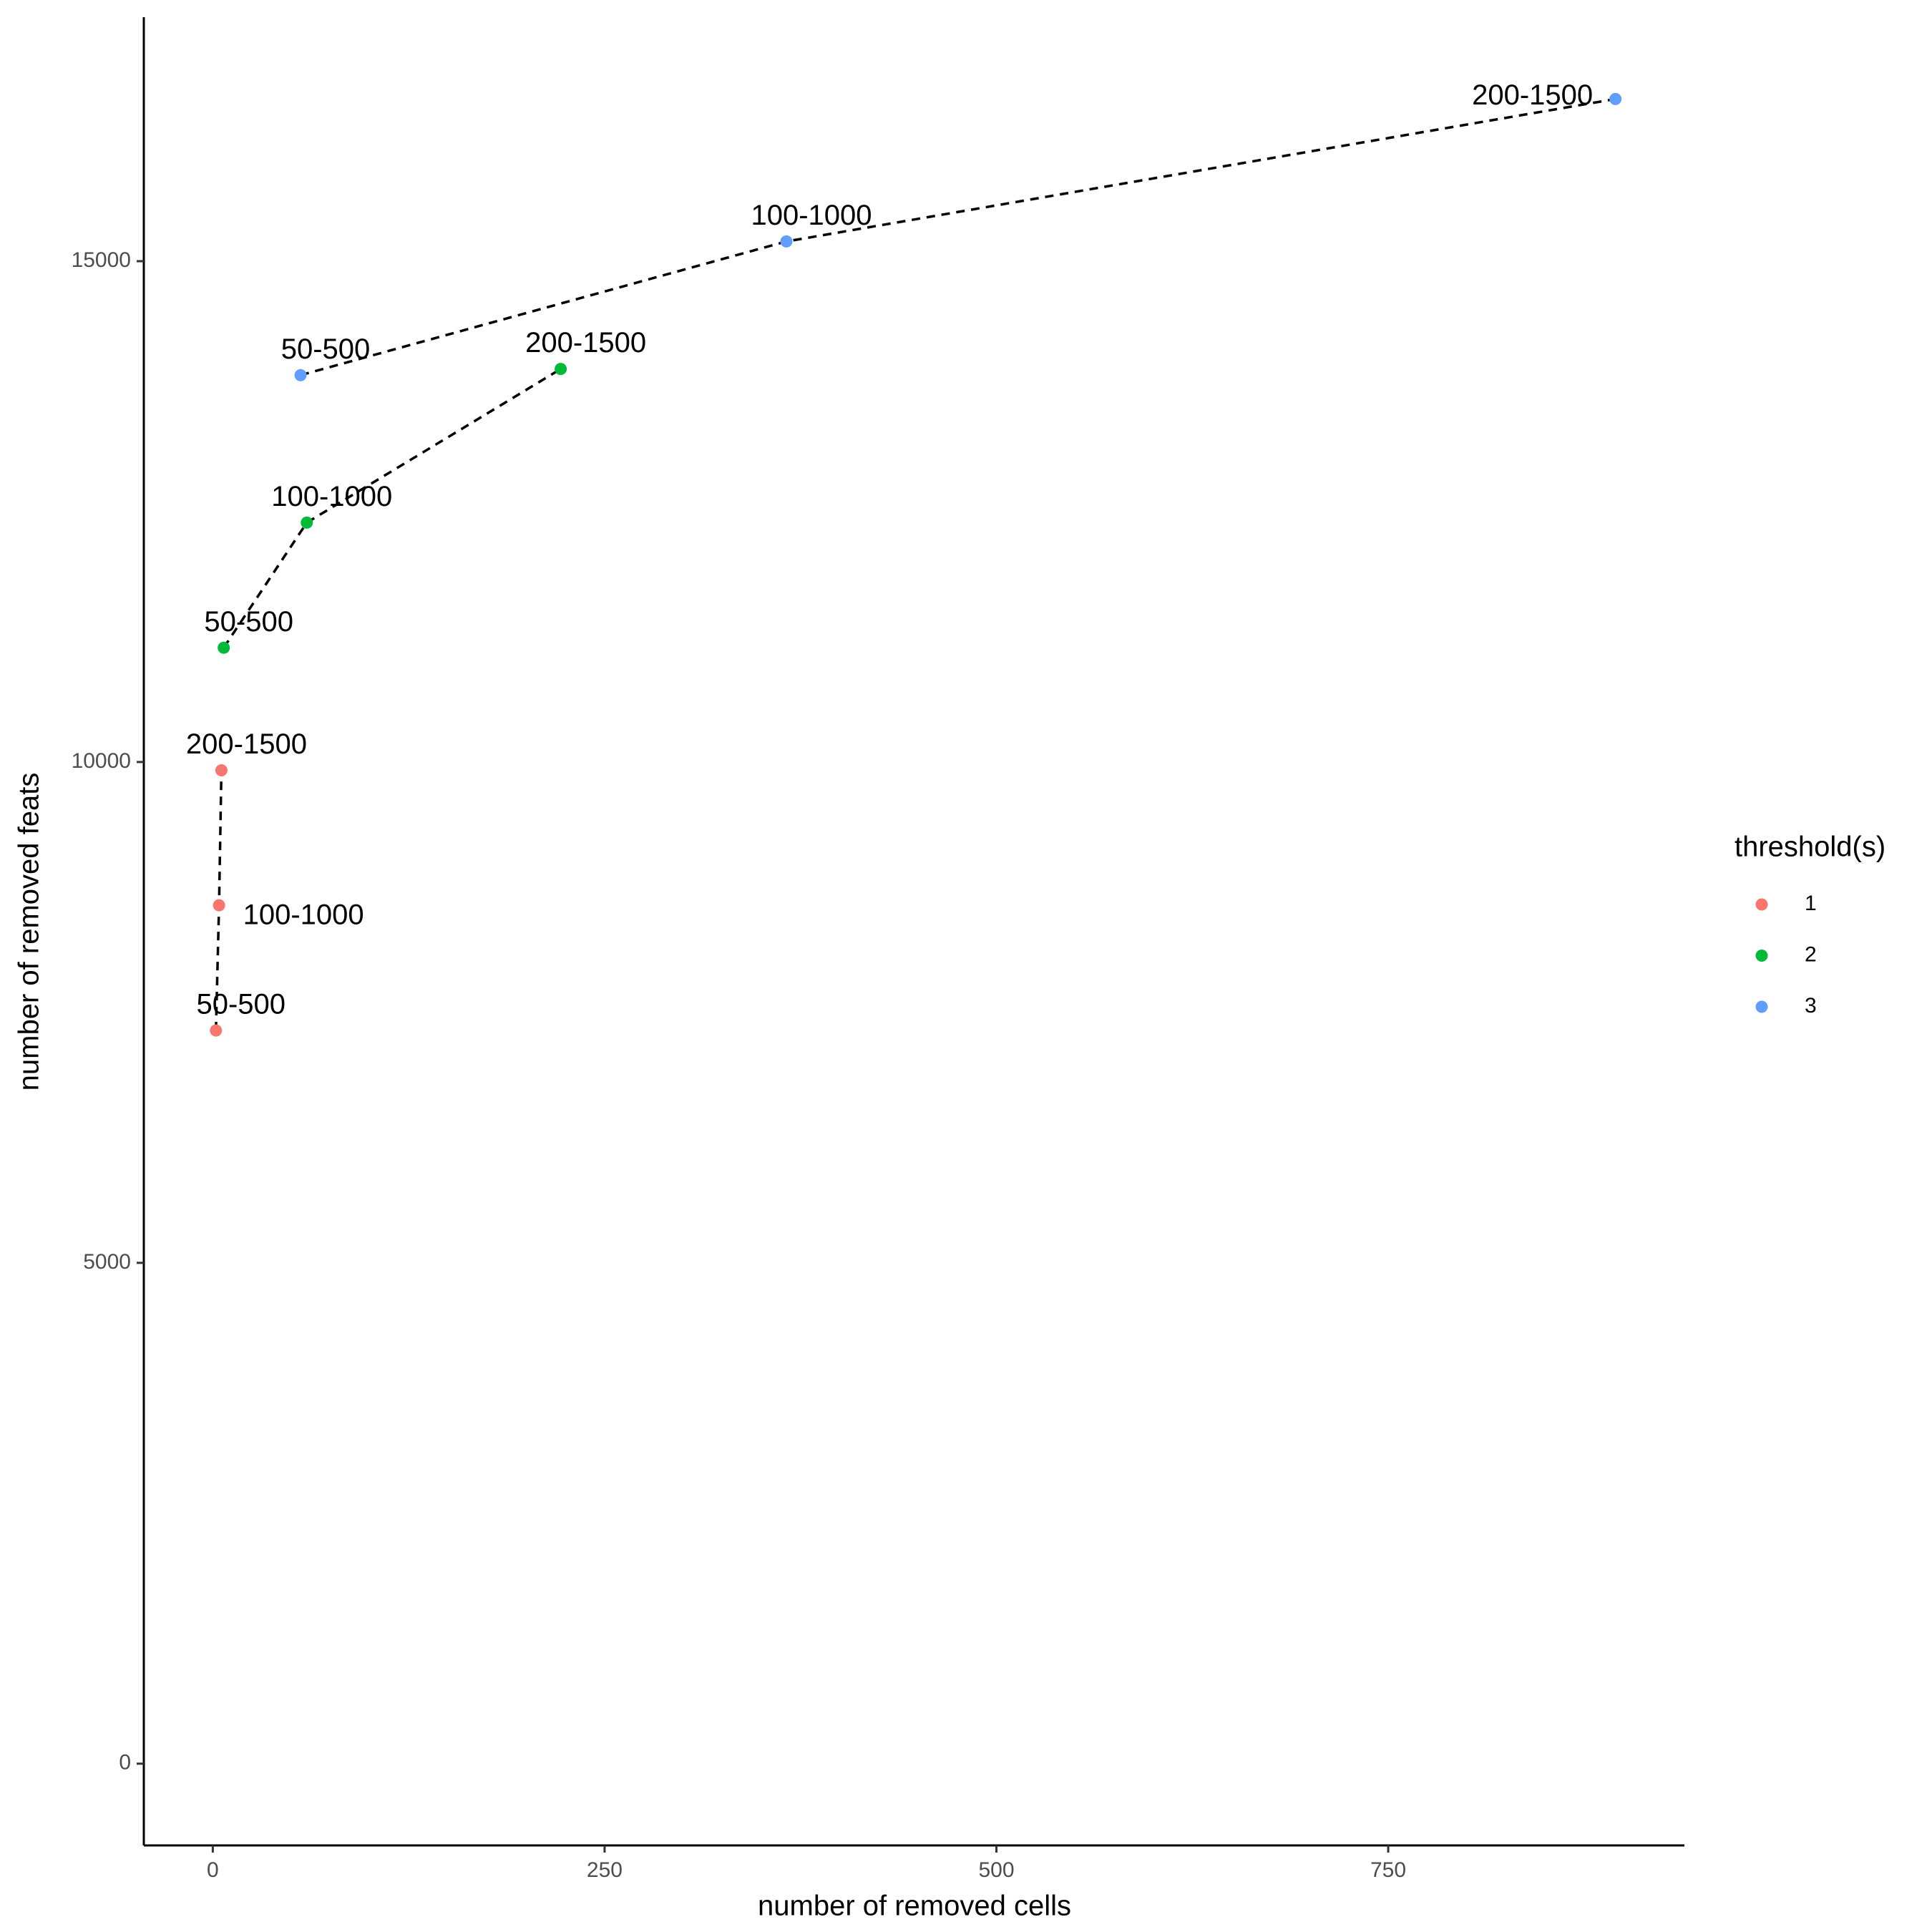 This screenshot has height=1932, width=1932. Describe the element at coordinates (1810, 847) in the screenshot. I see `legend-title: threshold(s)` at that location.